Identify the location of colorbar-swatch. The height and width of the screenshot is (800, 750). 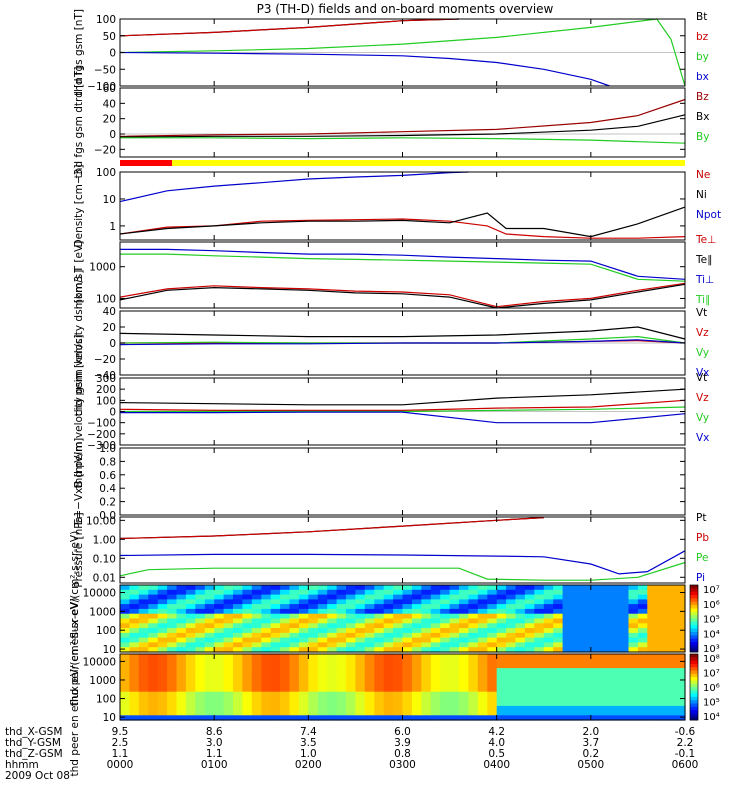
(694, 715).